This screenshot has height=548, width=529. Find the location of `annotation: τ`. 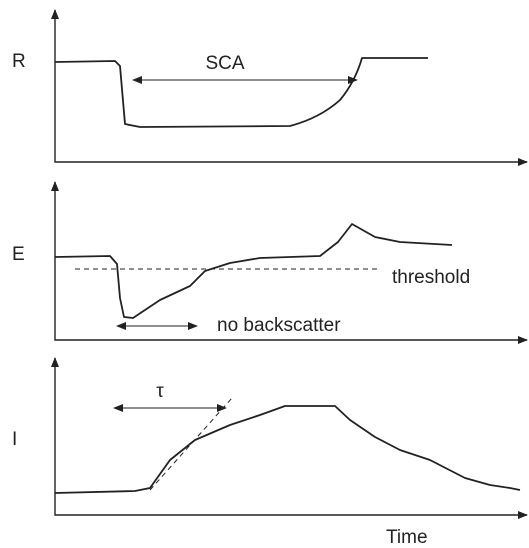

annotation: τ is located at coordinates (160, 391).